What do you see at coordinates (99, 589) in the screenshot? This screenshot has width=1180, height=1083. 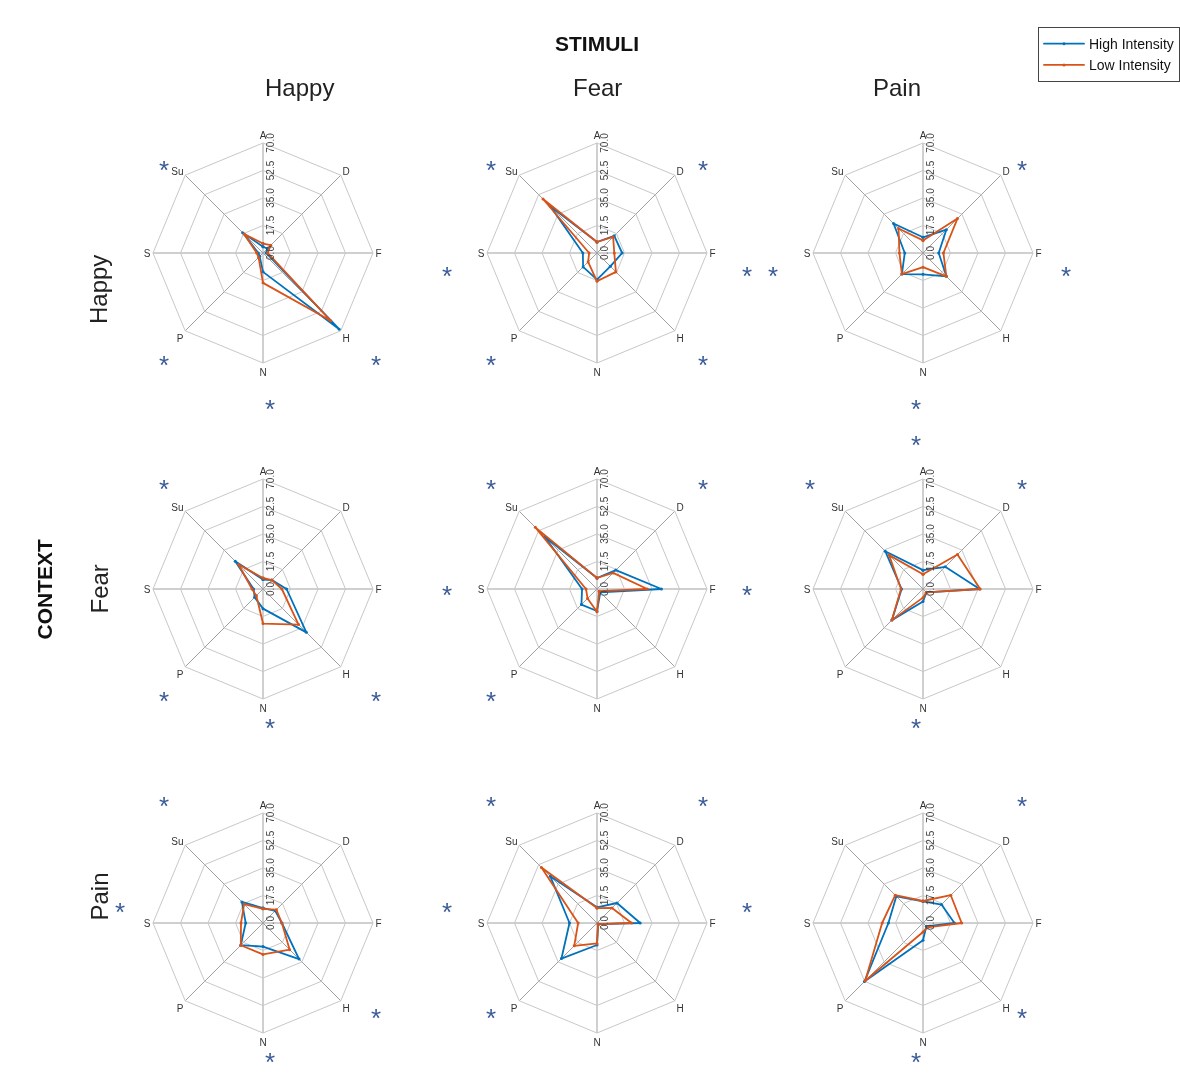 I see `text: Fear` at bounding box center [99, 589].